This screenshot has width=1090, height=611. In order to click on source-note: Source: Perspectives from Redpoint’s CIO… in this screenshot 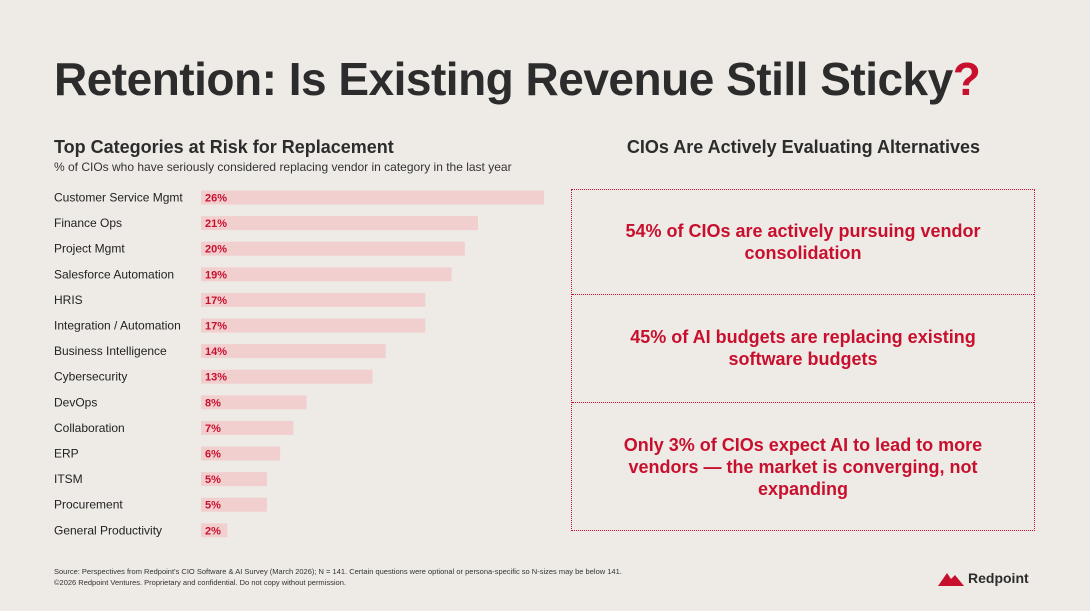, I will do `click(338, 571)`.